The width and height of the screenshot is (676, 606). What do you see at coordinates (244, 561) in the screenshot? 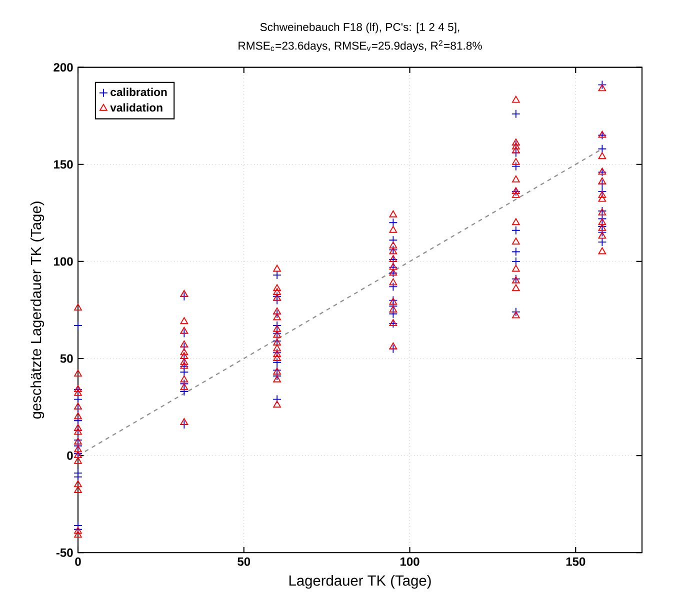
I see `x-tick-label: 50` at bounding box center [244, 561].